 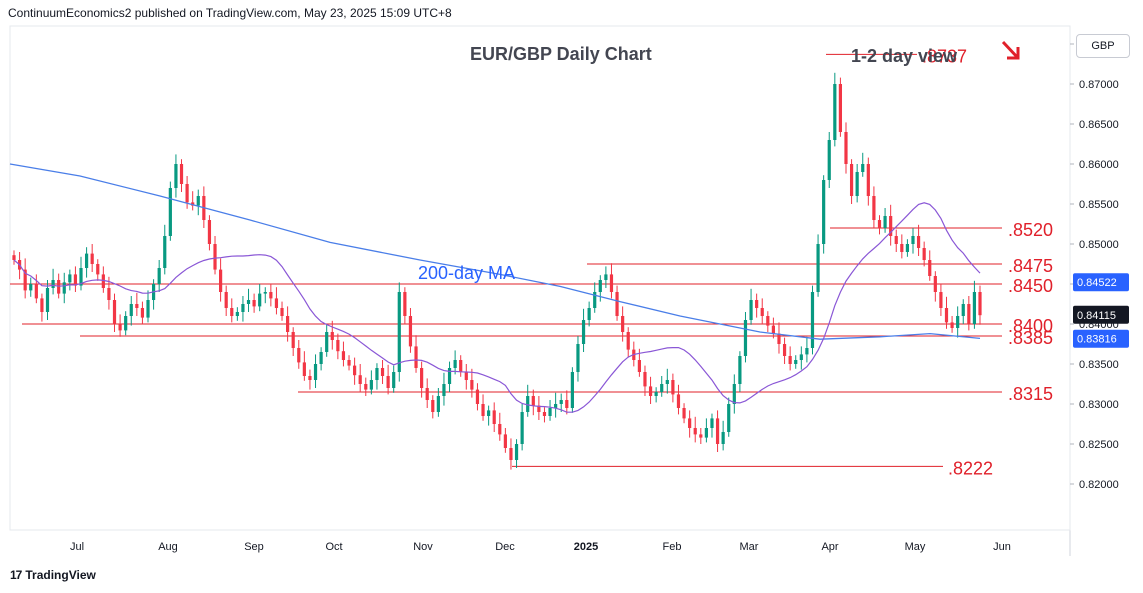 I want to click on y-tick-label: 0.83000, so click(x=1099, y=405).